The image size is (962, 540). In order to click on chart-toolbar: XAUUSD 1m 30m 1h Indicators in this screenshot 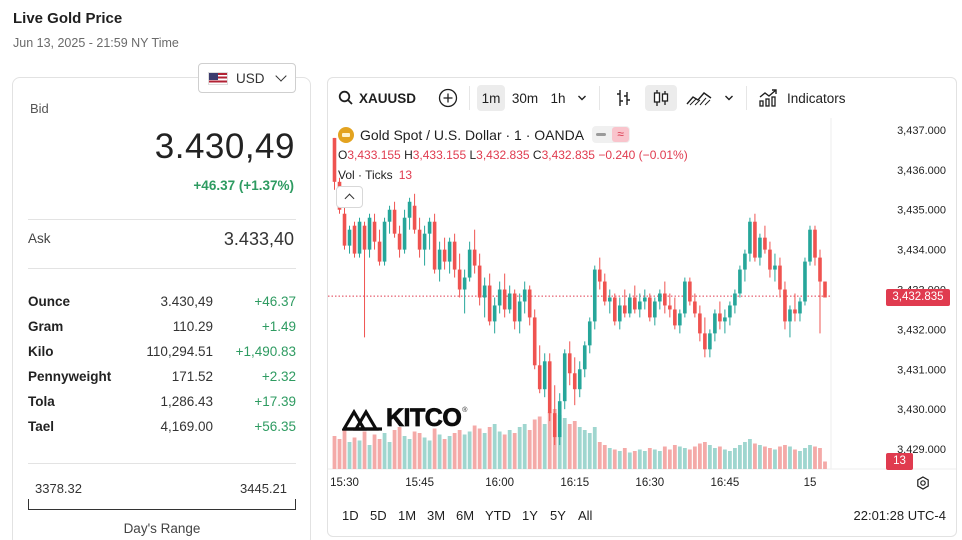, I will do `click(642, 98)`.